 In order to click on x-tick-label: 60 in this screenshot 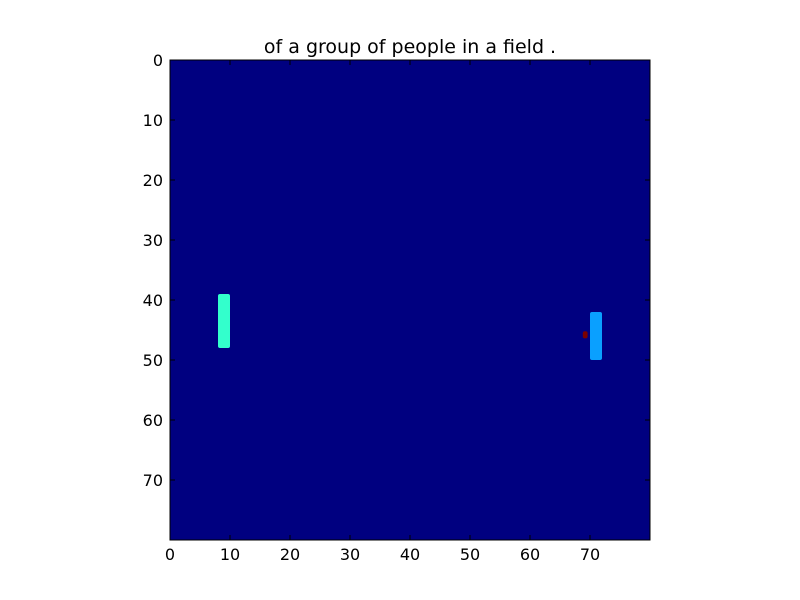, I will do `click(530, 554)`.